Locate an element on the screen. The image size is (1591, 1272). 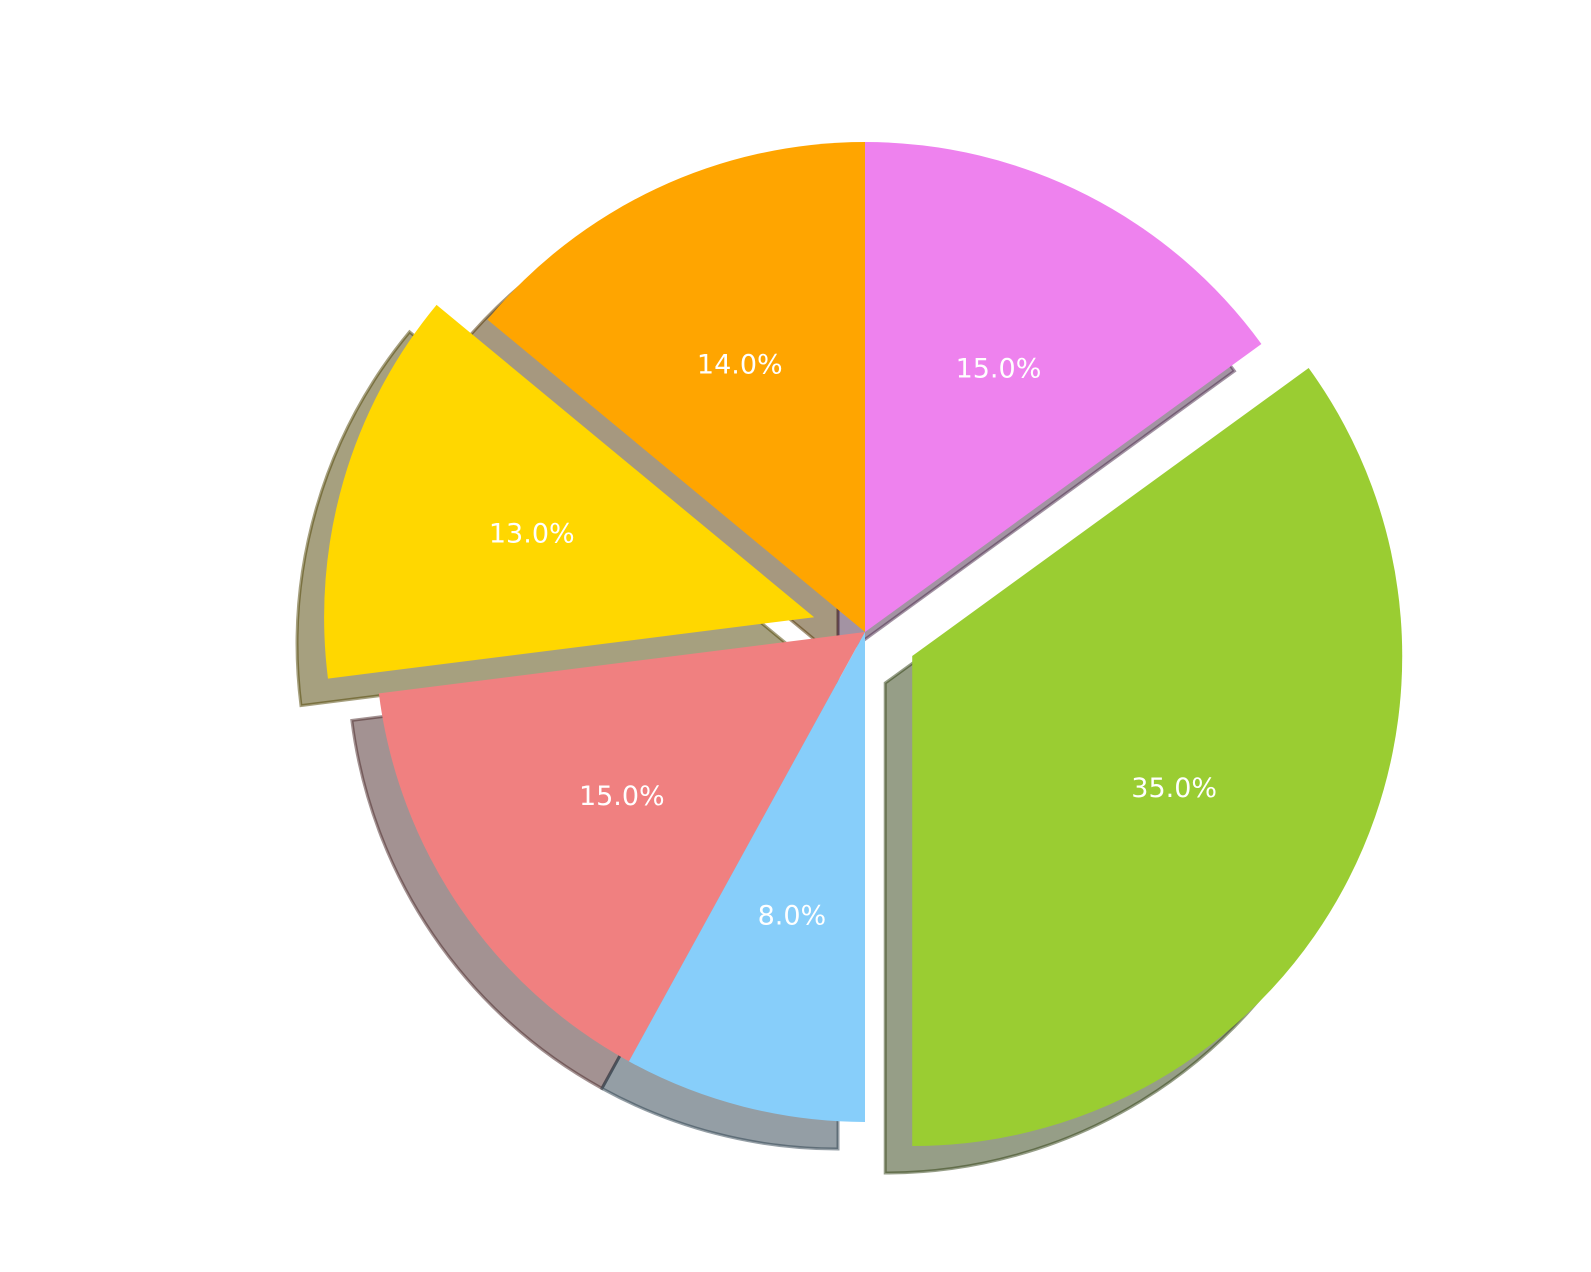
slice-label-1: 14.0% is located at coordinates (740, 364).